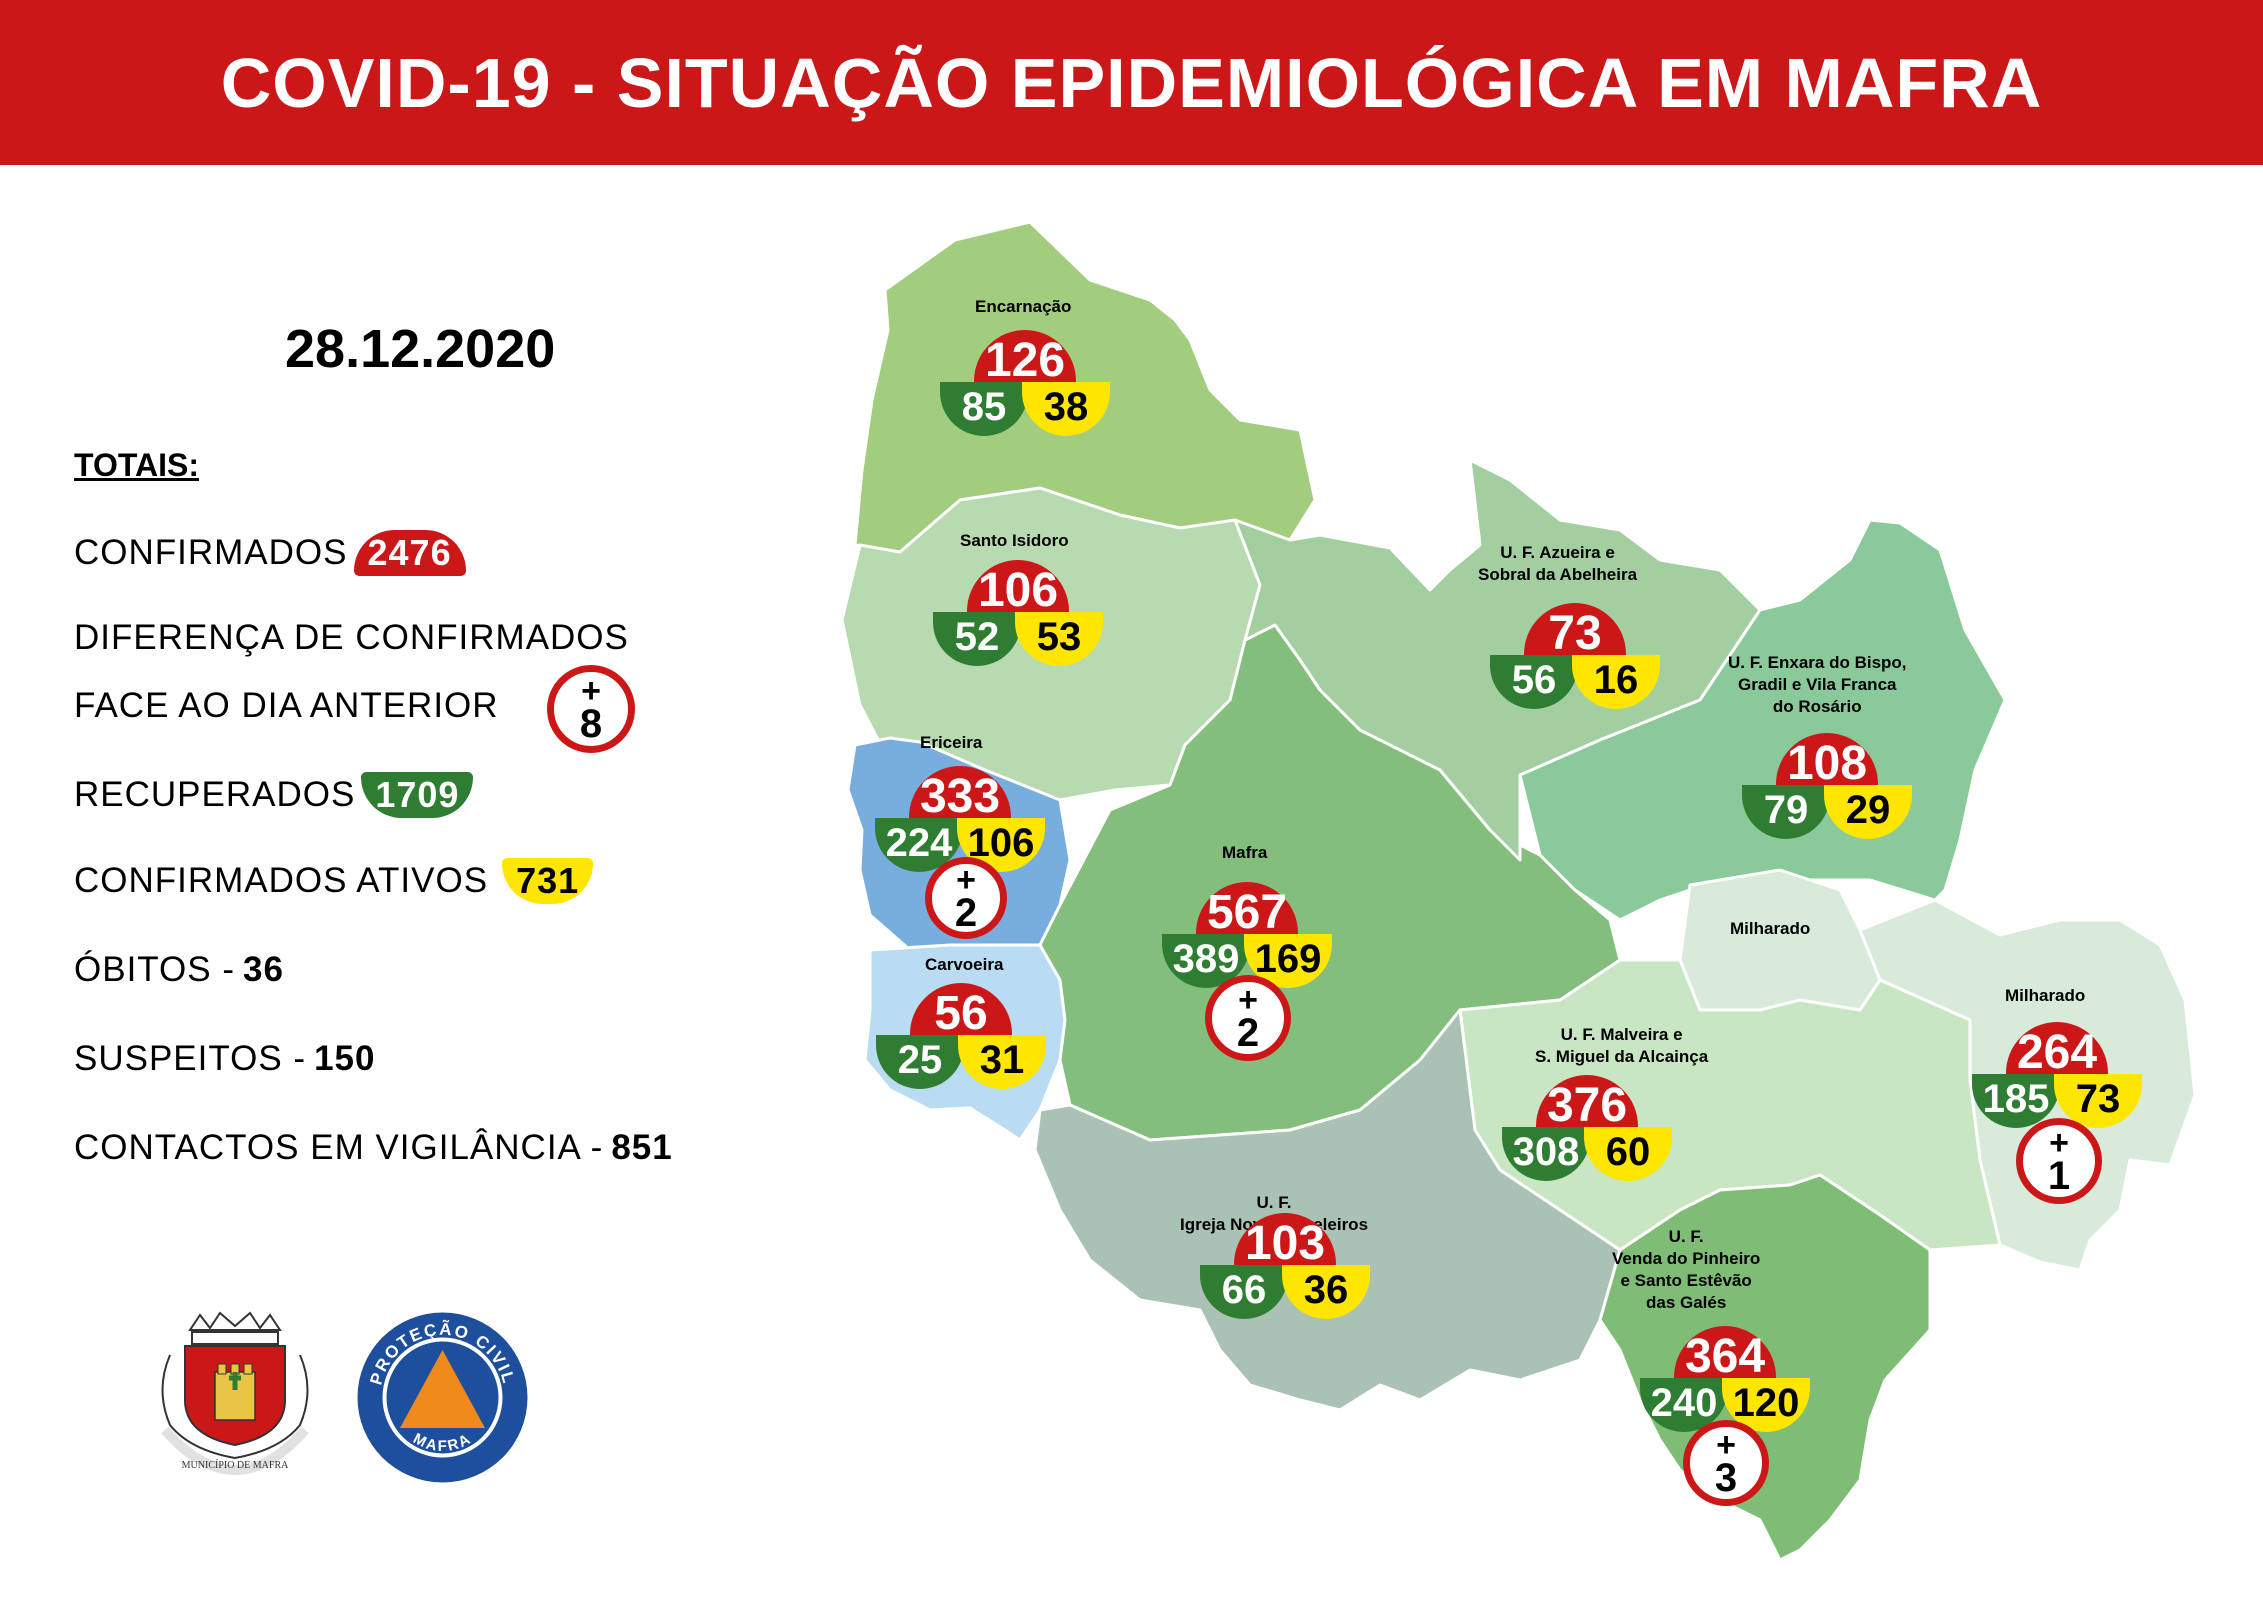  What do you see at coordinates (1770, 928) in the screenshot?
I see `region-label-milharado-enclave: Milharado` at bounding box center [1770, 928].